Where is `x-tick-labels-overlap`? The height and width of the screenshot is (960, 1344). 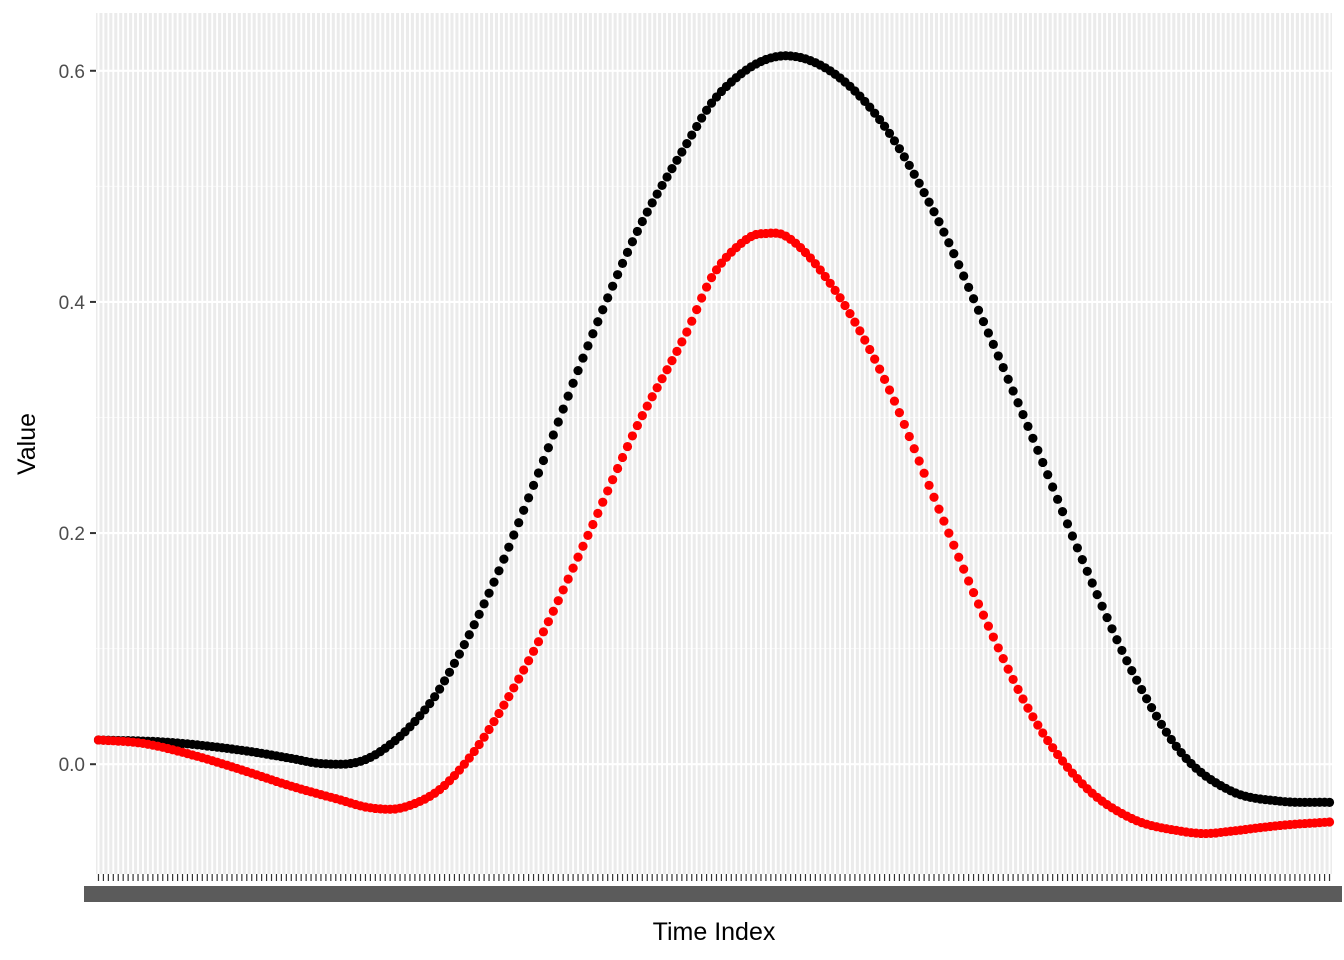 x-tick-labels-overlap is located at coordinates (713, 894).